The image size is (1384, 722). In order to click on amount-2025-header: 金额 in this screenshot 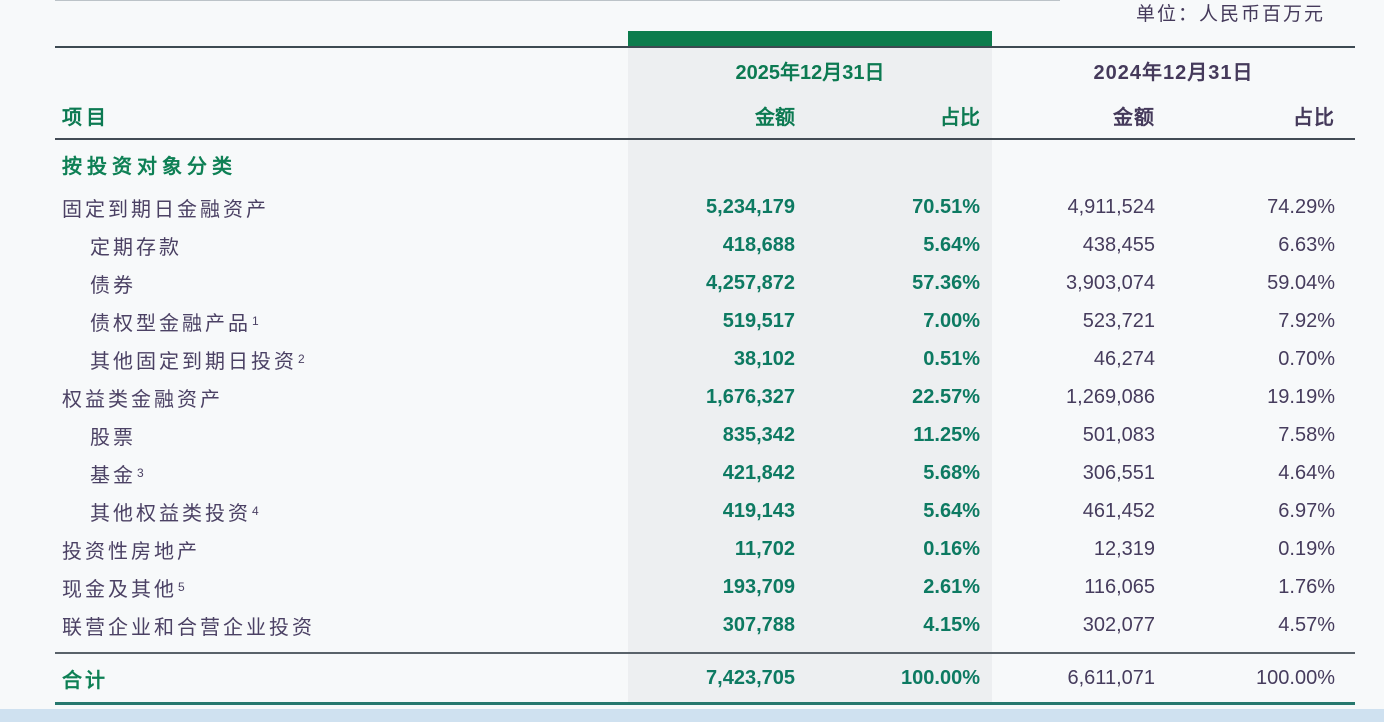, I will do `click(775, 117)`.